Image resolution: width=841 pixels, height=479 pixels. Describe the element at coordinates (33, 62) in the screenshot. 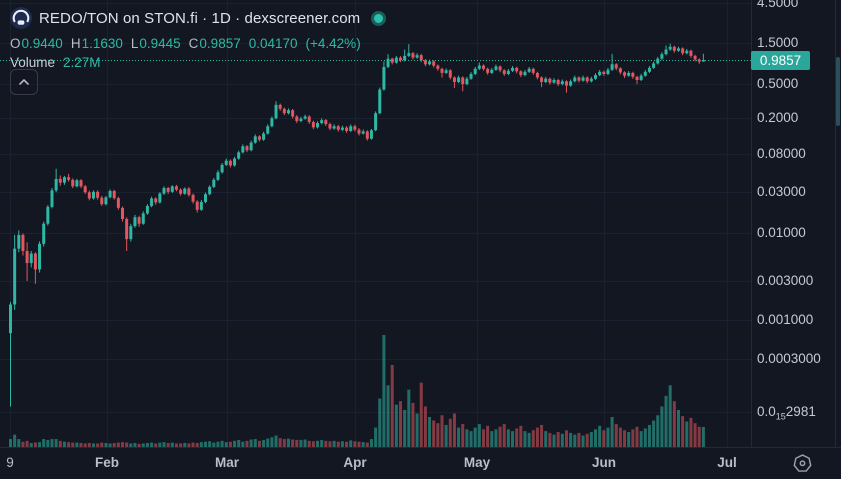

I see `volume-label: Volume` at that location.